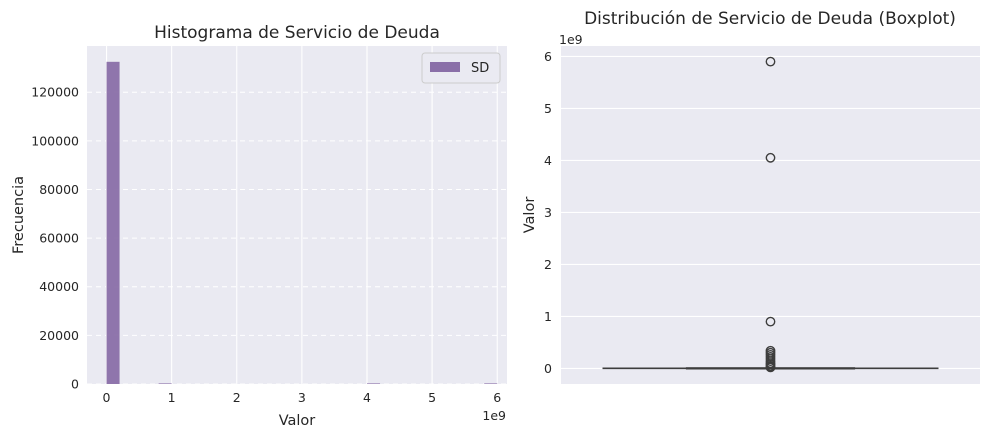  I want to click on histogram-y-tick-label: 80000, so click(59, 189).